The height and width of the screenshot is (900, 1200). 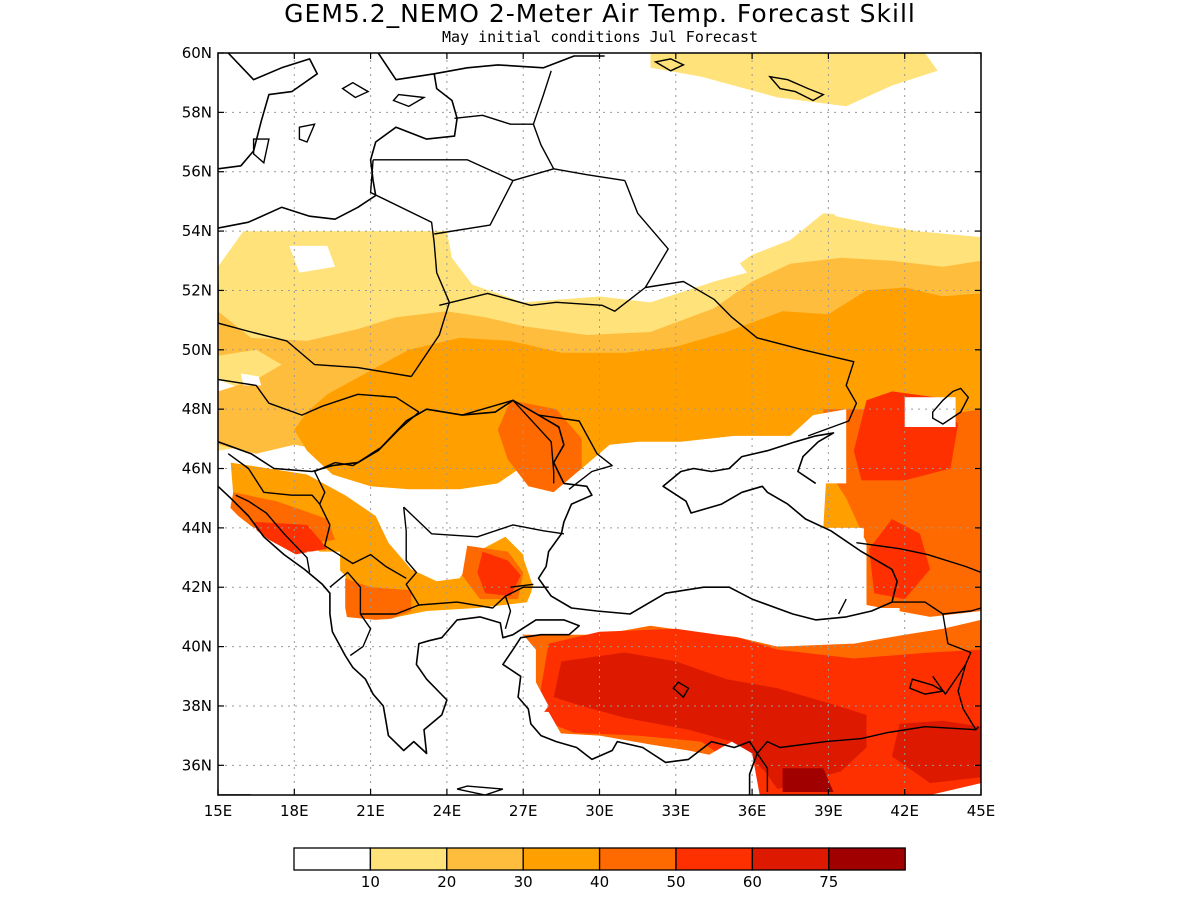 What do you see at coordinates (370, 882) in the screenshot?
I see `colorbar-label: 10` at bounding box center [370, 882].